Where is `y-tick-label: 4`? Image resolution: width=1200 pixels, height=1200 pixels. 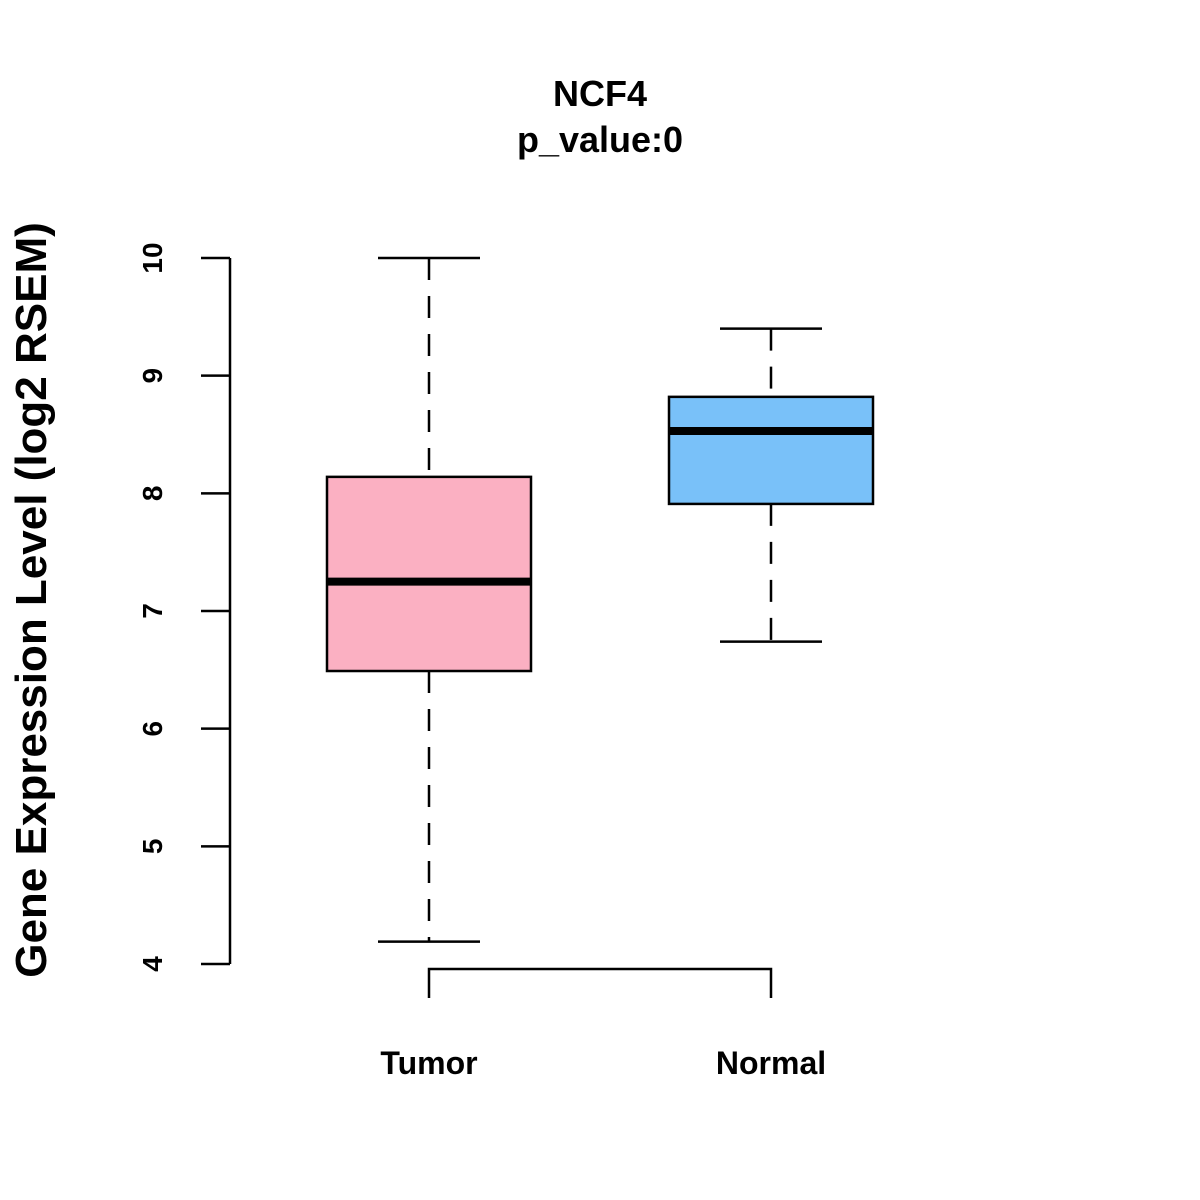 y-tick-label: 4 is located at coordinates (152, 964).